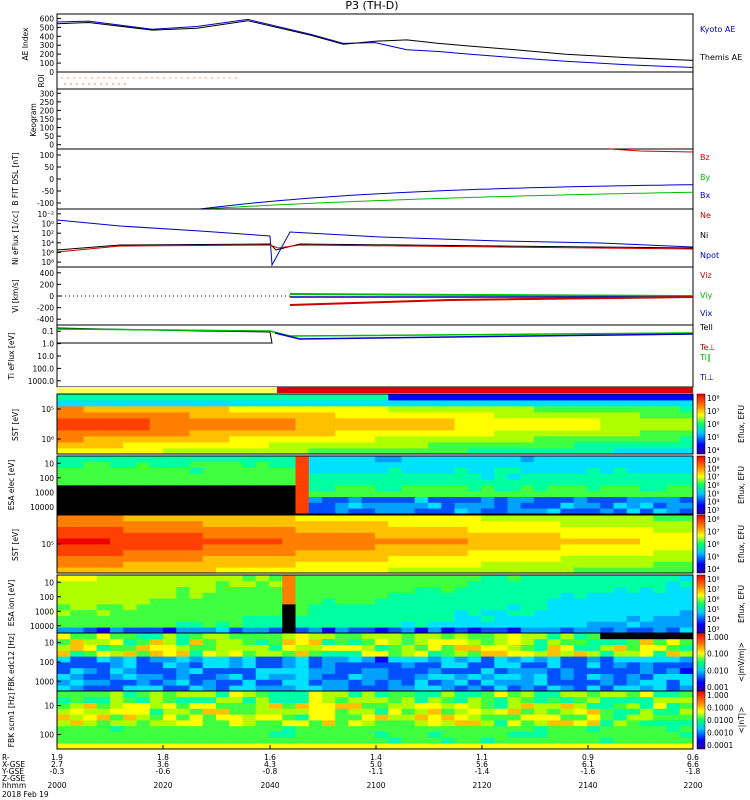 Image resolution: width=750 pixels, height=800 pixels. I want to click on legend-kyoto-ae: Kyoto AE, so click(717, 29).